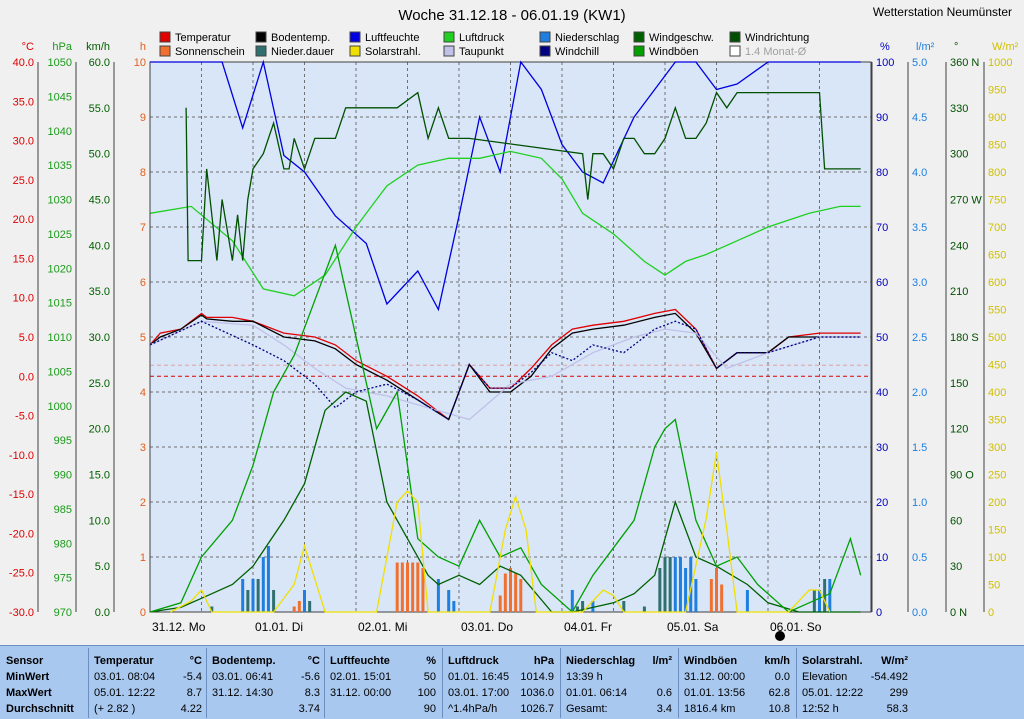 Image resolution: width=1024 pixels, height=719 pixels. Describe the element at coordinates (26, 338) in the screenshot. I see `tick-label-temp: 5.0` at that location.